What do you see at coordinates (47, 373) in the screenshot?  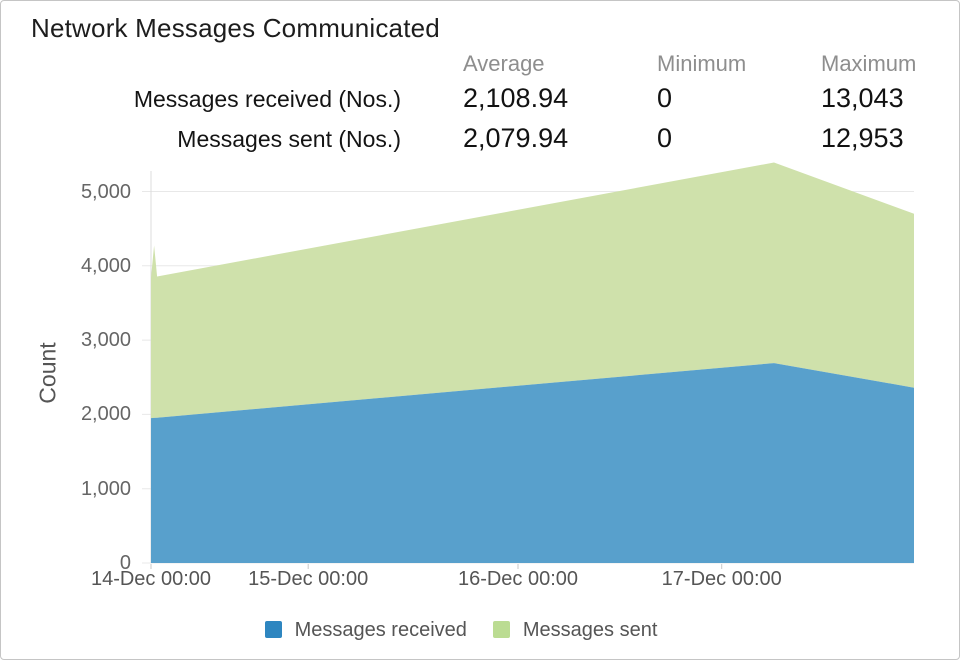 I see `y-axis-title: Count` at bounding box center [47, 373].